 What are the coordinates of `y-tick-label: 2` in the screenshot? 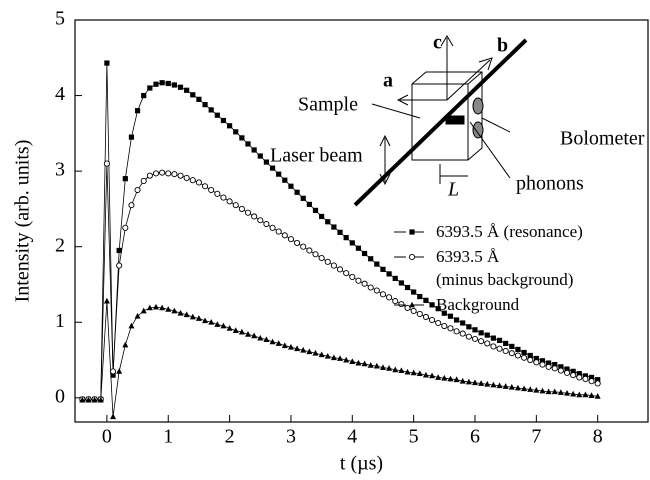 It's located at (60, 245).